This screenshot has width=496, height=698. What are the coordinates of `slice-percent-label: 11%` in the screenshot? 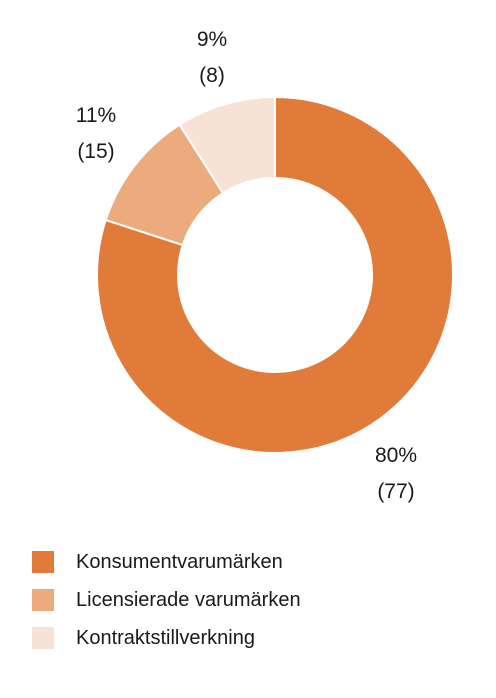 It's located at (96, 115).